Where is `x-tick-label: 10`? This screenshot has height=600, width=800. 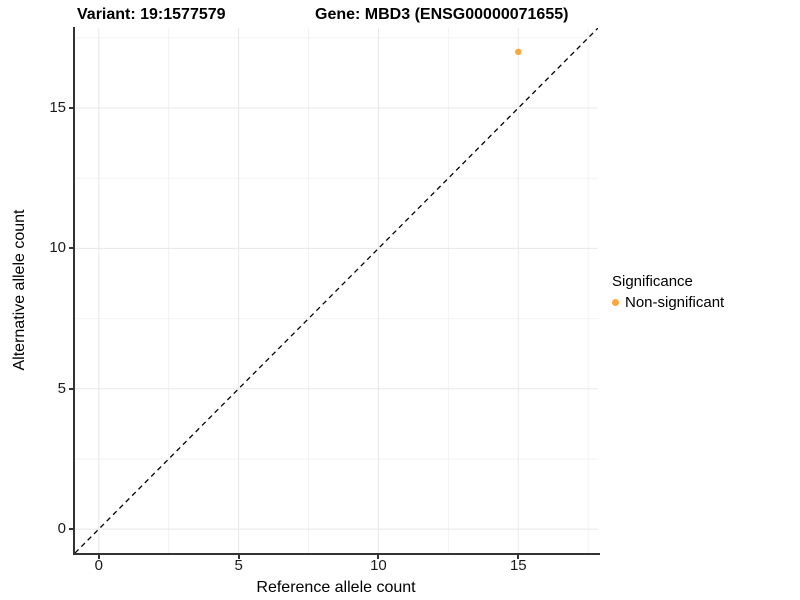 x-tick-label: 10 is located at coordinates (378, 565).